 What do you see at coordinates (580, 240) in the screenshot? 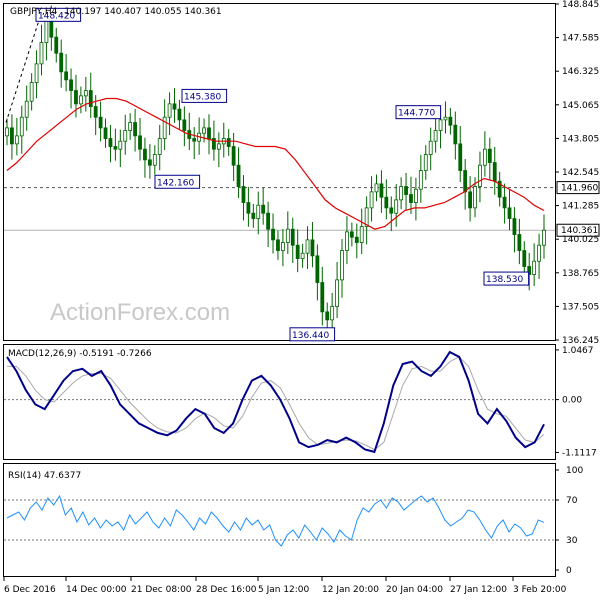
I see `price-y-tick-label: 140.025` at bounding box center [580, 240].